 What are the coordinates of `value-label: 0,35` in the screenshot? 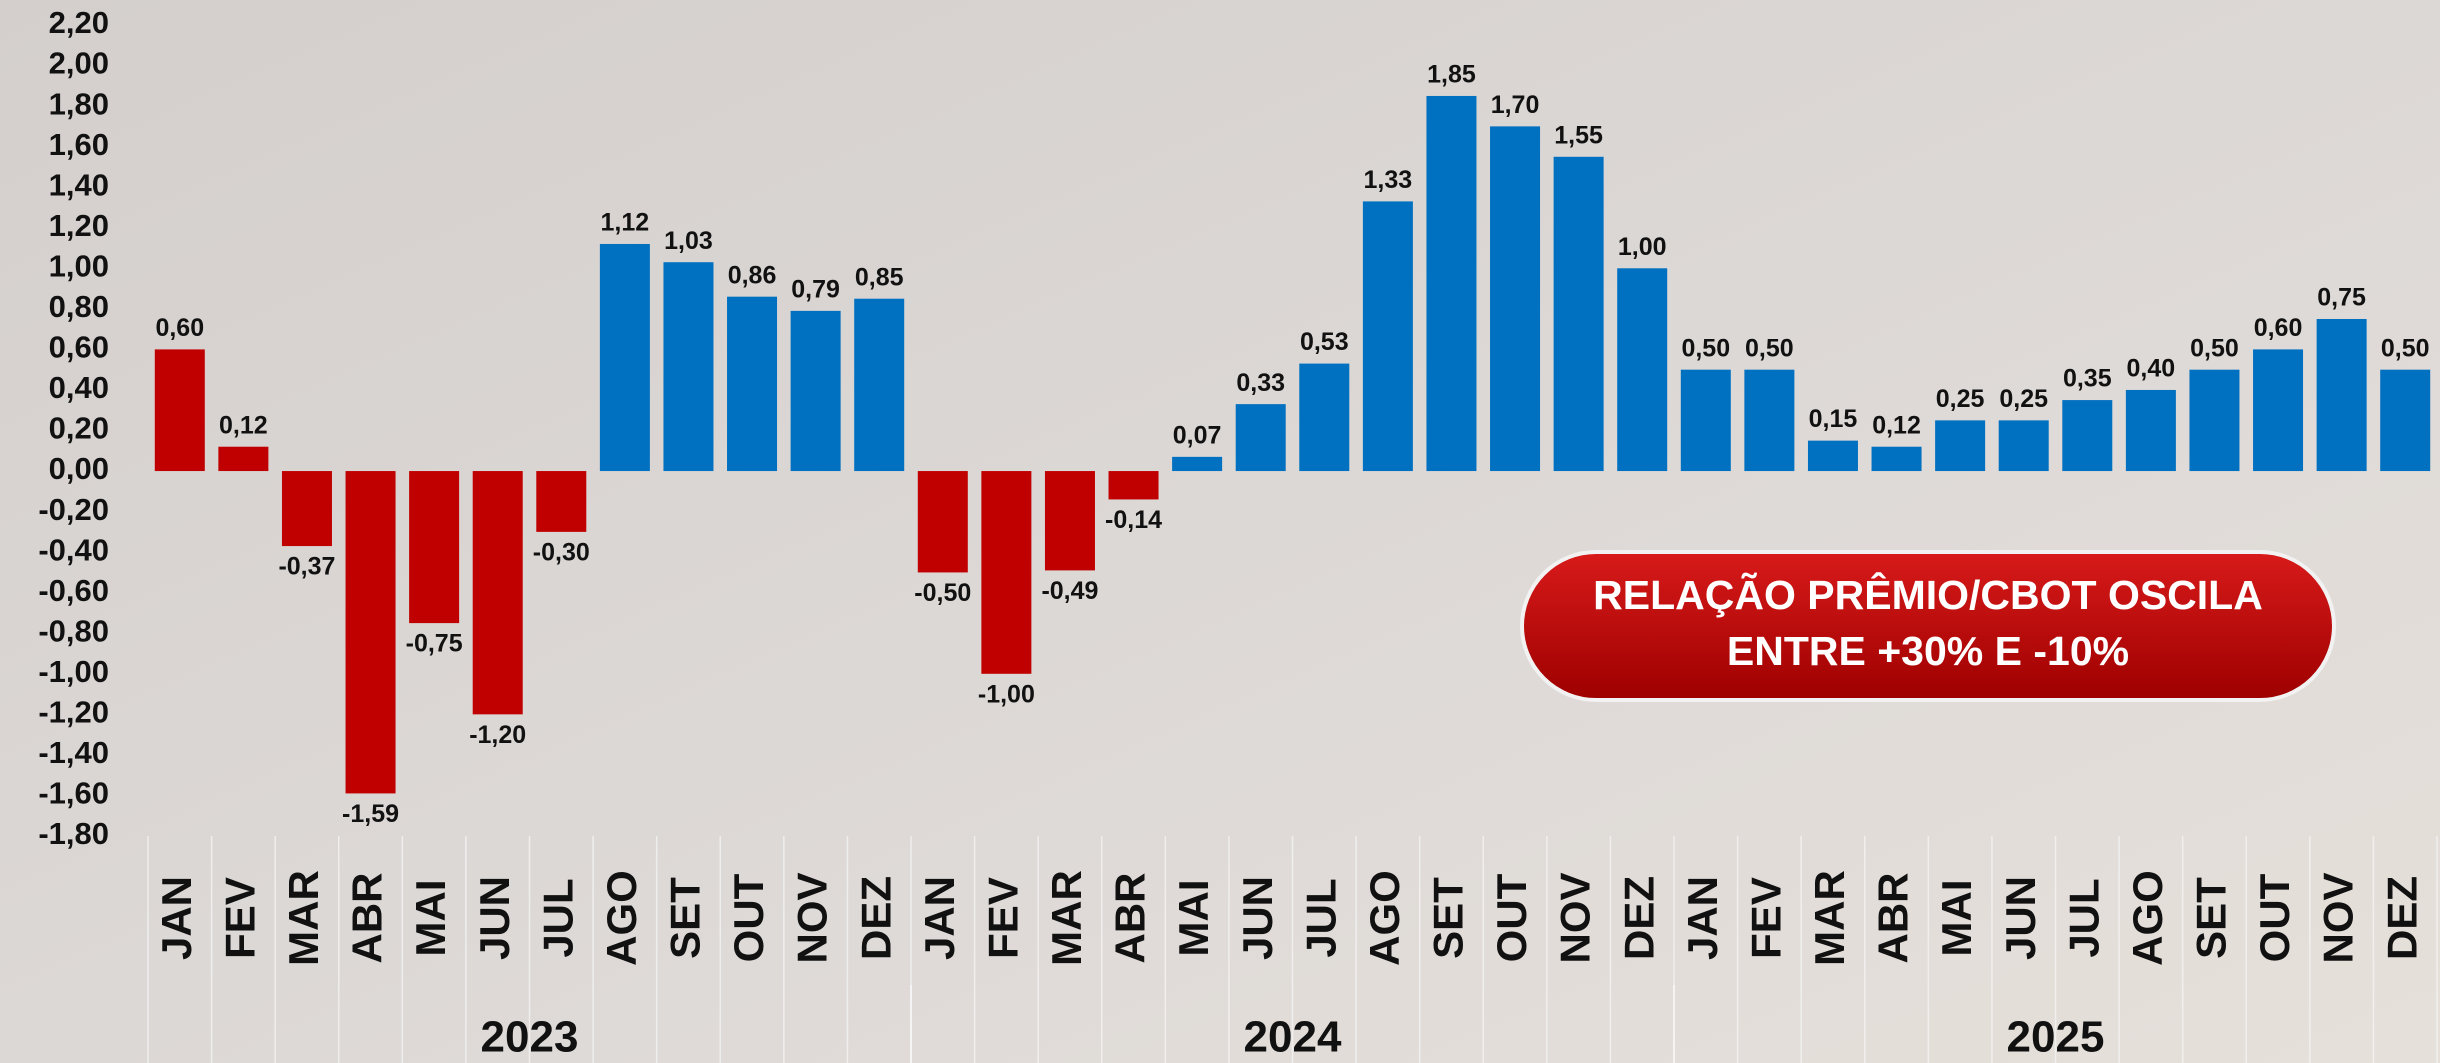 It's located at (2087, 379).